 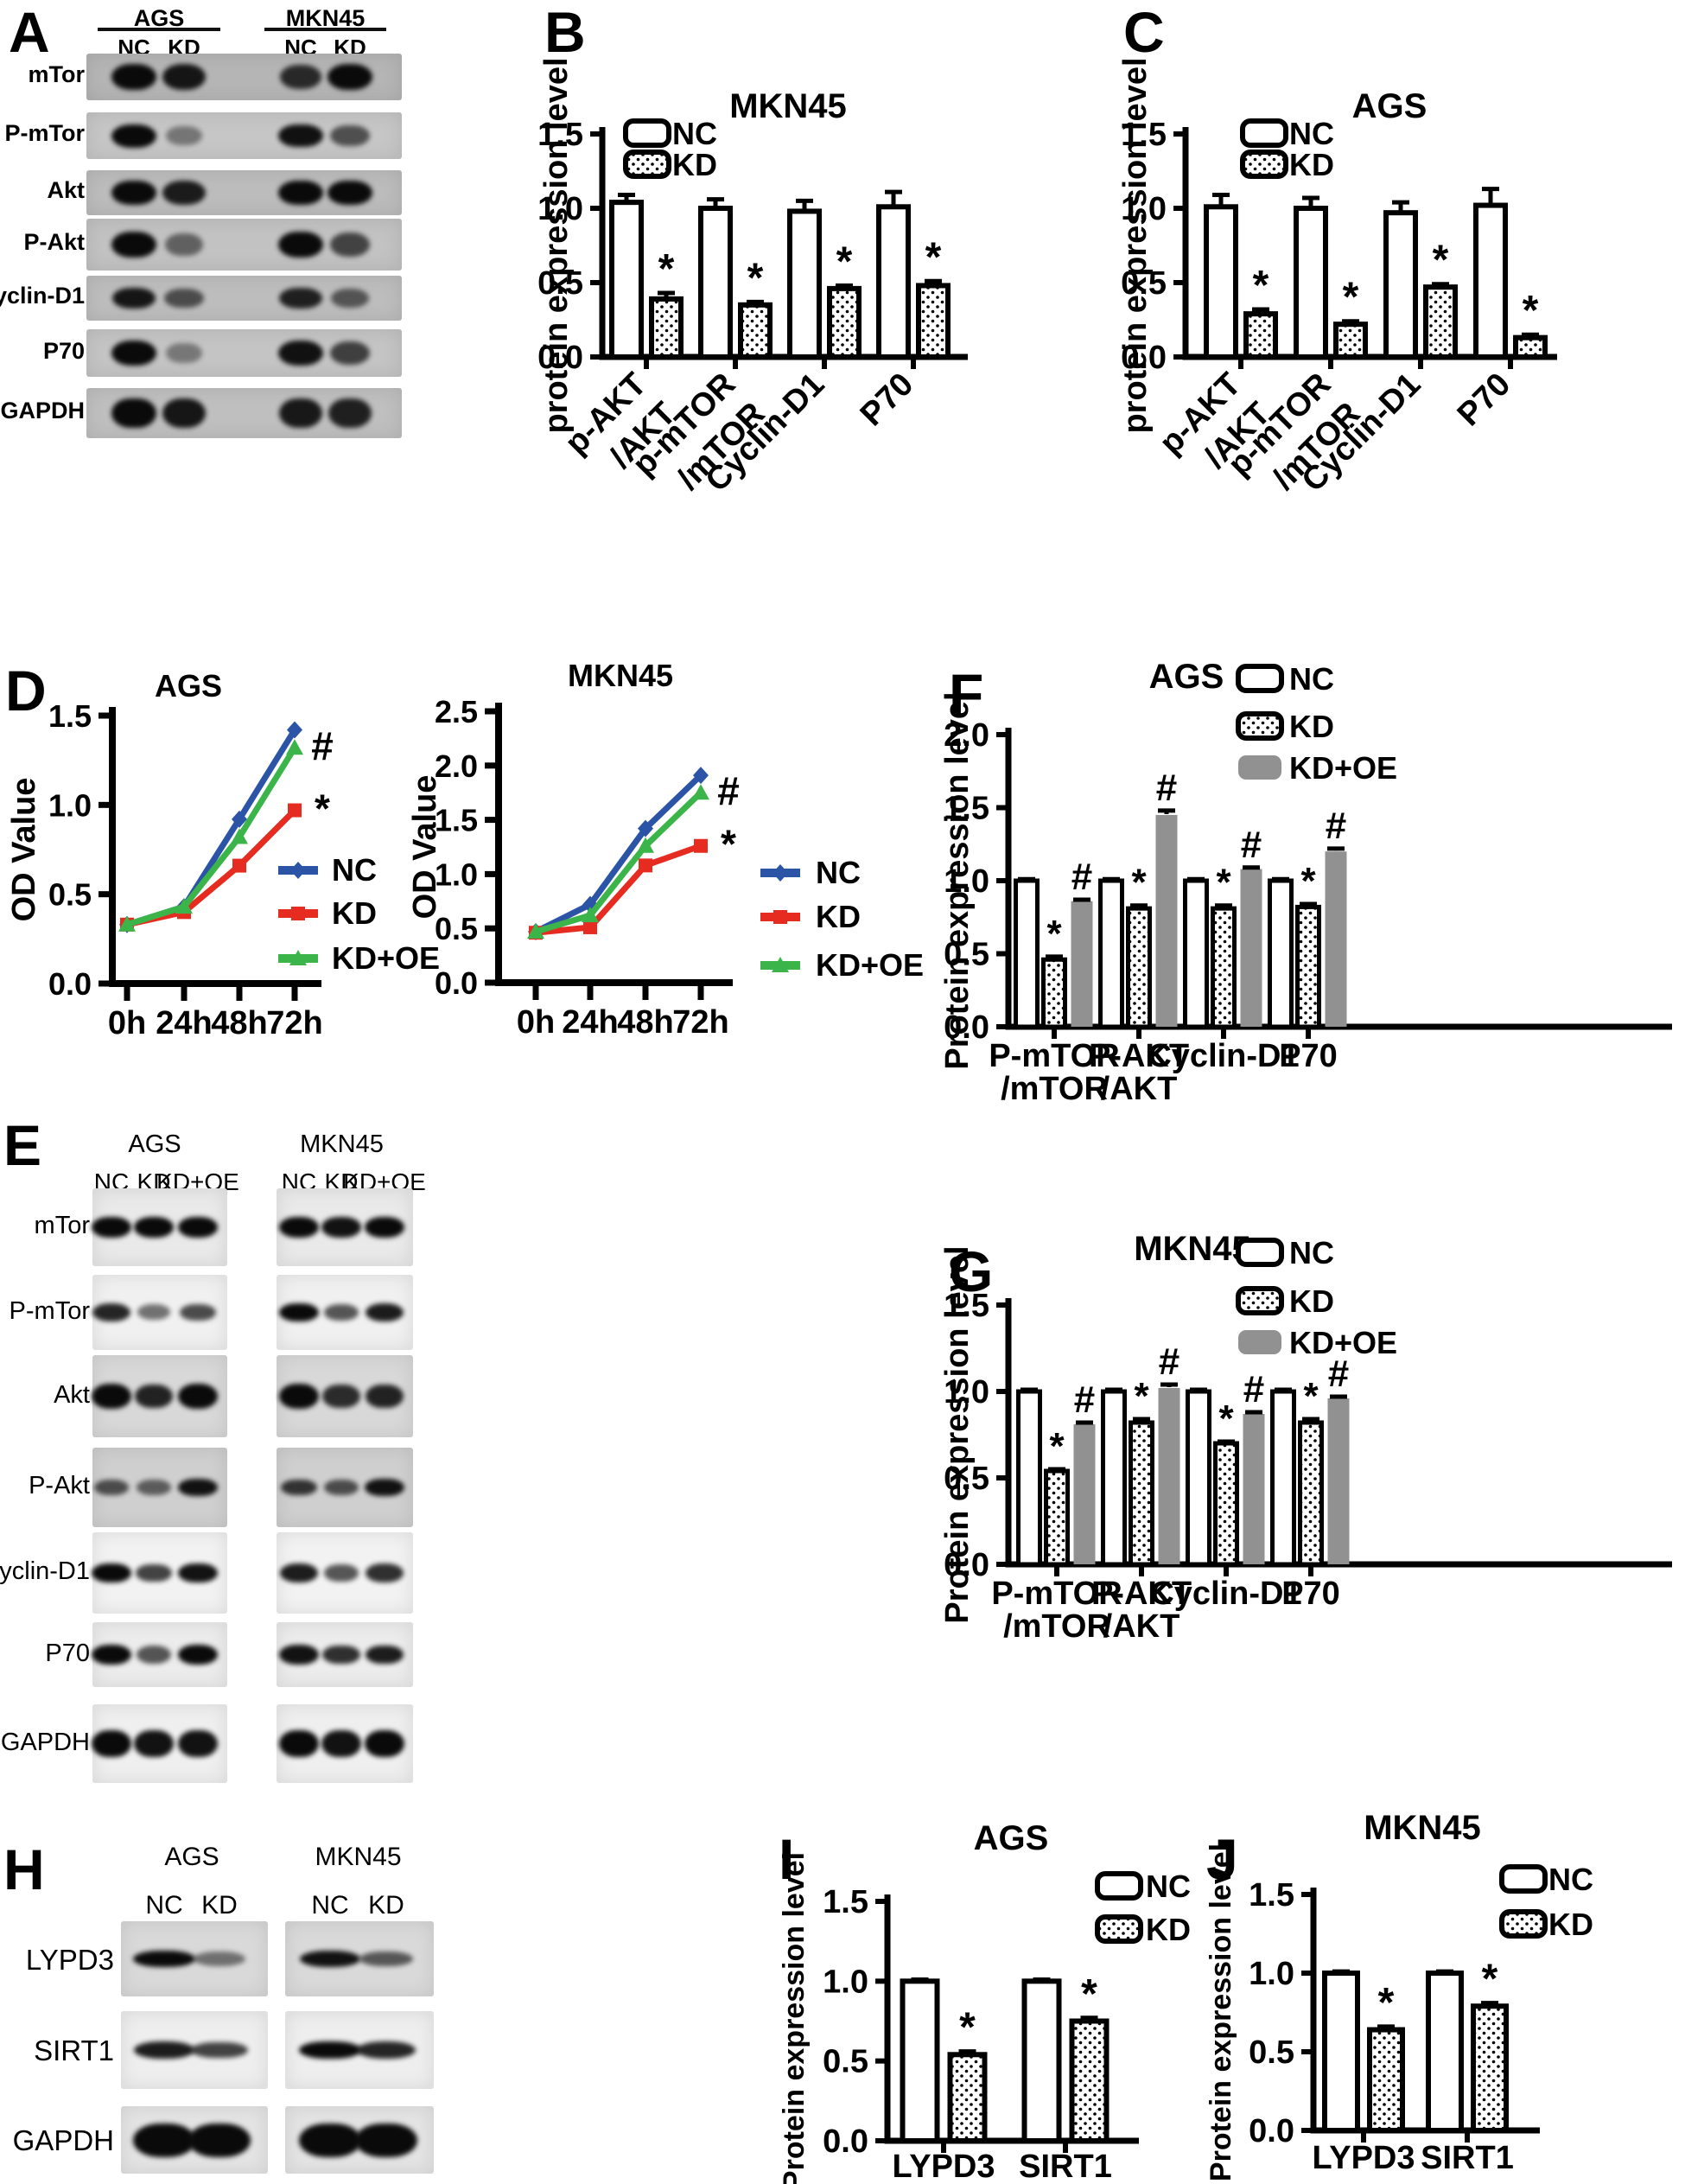 What do you see at coordinates (845, 1982) in the screenshot?
I see `y-tick-label: 1.0` at bounding box center [845, 1982].